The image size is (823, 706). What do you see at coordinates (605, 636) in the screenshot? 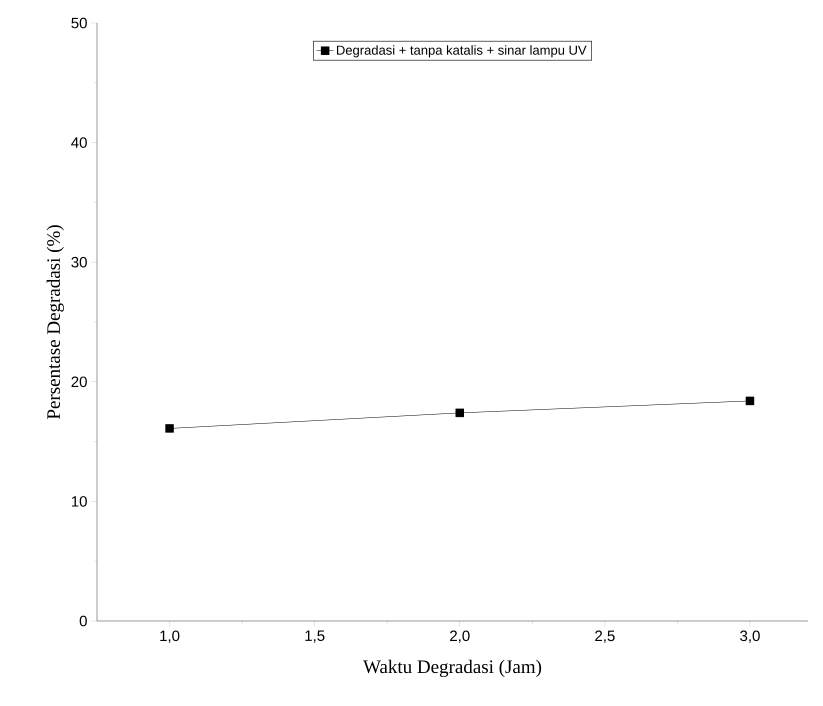
I see `x-tick-label: 2,5` at bounding box center [605, 636].